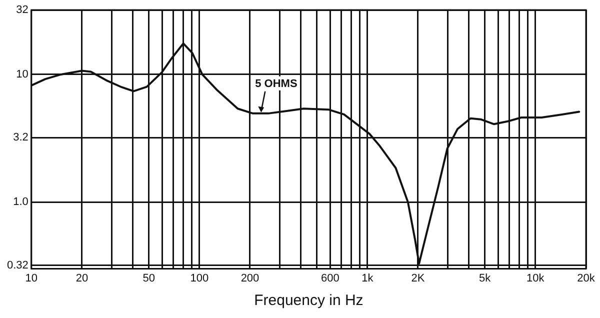  Describe the element at coordinates (535, 278) in the screenshot. I see `x-tick-label: 10k` at that location.